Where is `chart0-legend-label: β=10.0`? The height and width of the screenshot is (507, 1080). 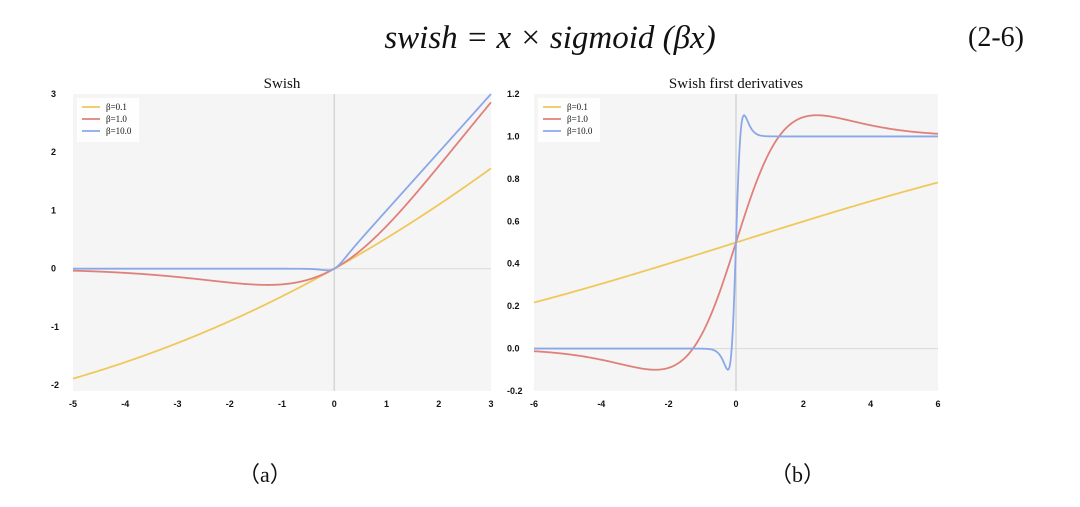 chart0-legend-label: β=10.0 is located at coordinates (119, 131).